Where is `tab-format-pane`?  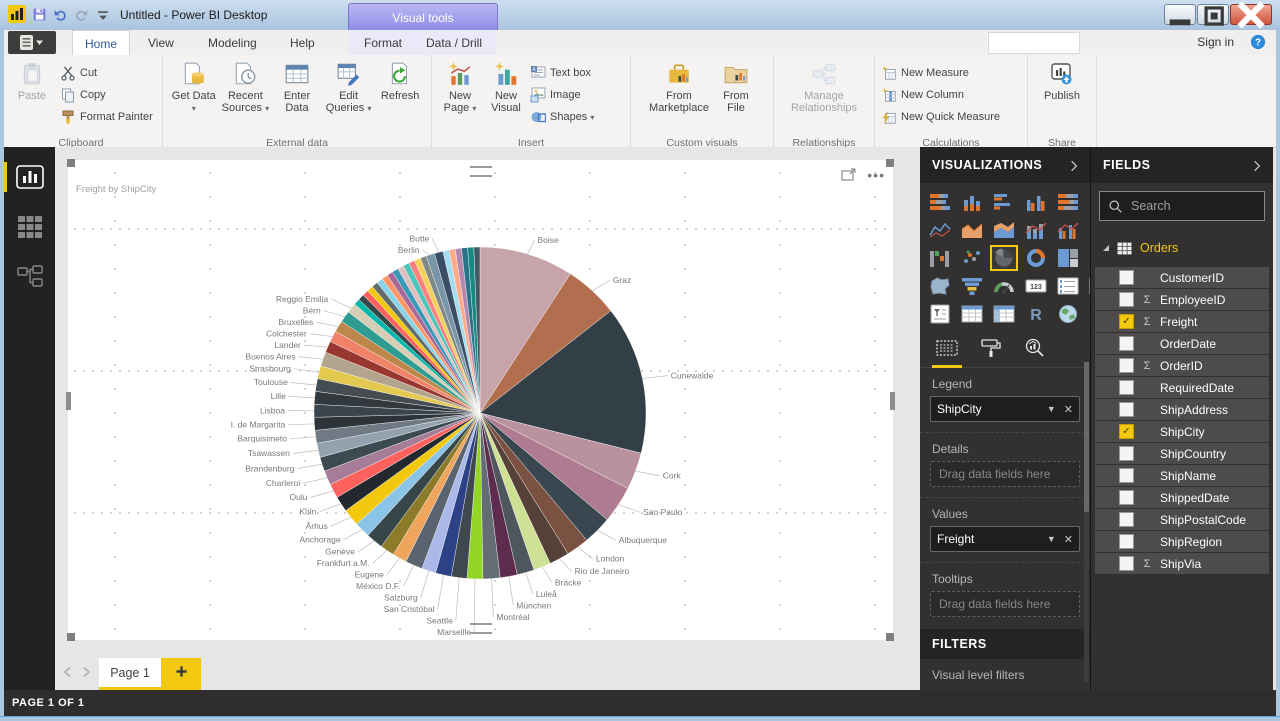 tab-format-pane is located at coordinates (991, 352).